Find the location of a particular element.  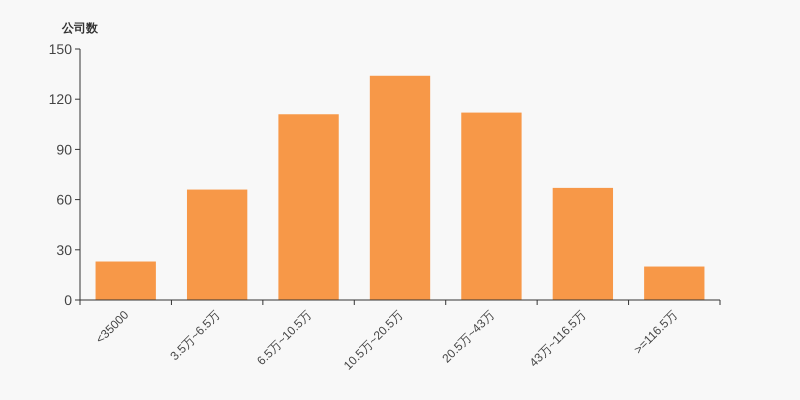

y-tick-label: 30 is located at coordinates (64, 250).